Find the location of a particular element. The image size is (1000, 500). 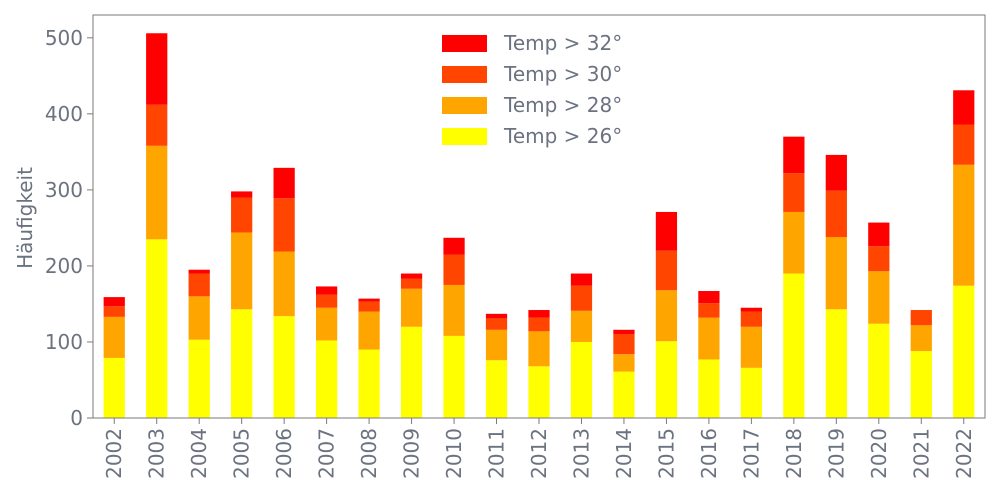

bar-segment-2010-s2 is located at coordinates (454, 269).